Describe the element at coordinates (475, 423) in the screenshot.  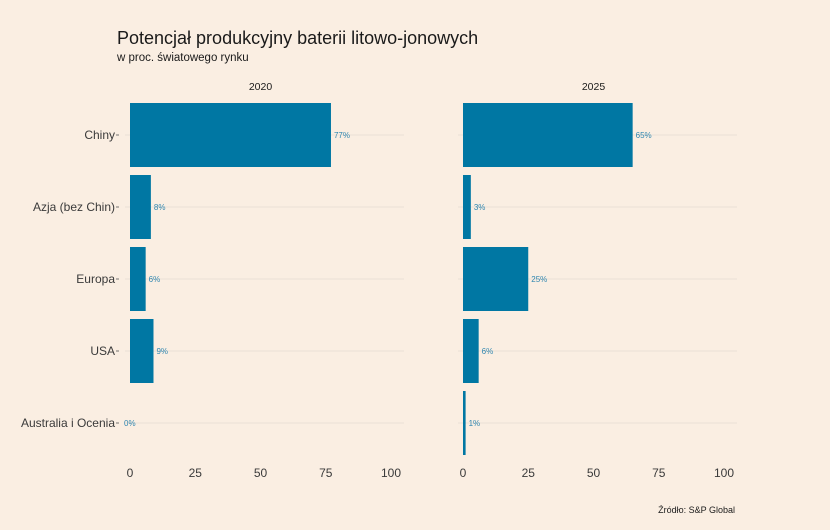
I see `data-label: 1%` at that location.